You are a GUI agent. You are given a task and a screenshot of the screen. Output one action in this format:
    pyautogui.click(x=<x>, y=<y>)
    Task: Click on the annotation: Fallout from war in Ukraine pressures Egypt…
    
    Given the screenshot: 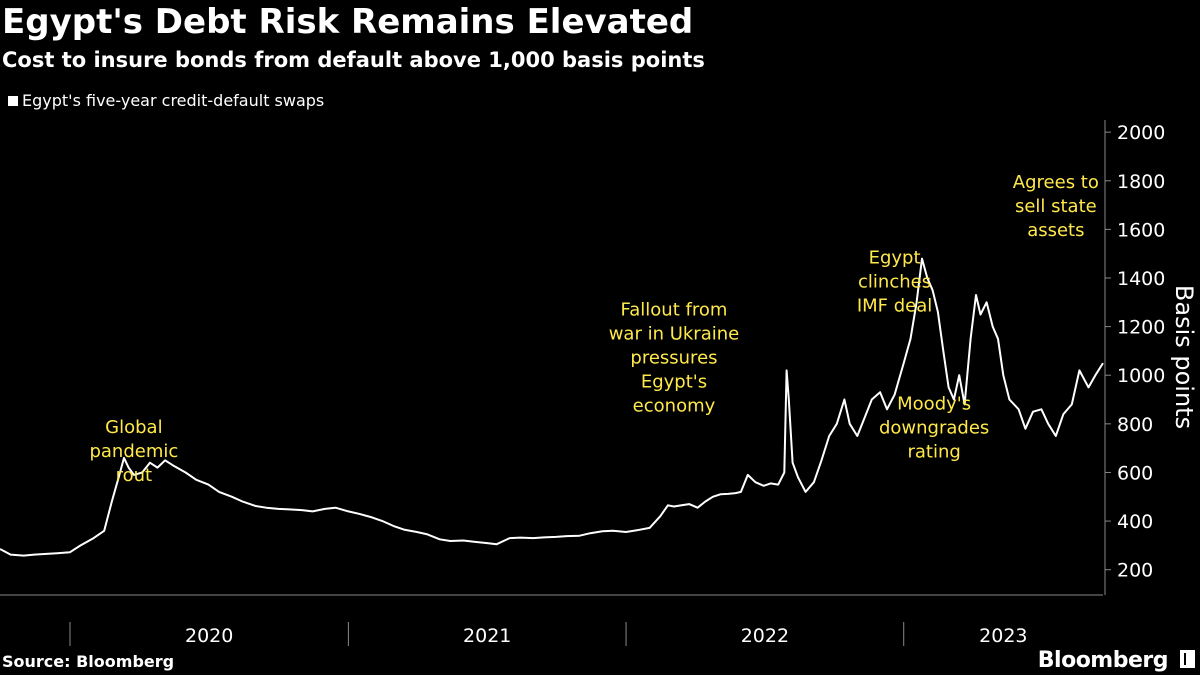 What is the action you would take?
    pyautogui.click(x=674, y=358)
    